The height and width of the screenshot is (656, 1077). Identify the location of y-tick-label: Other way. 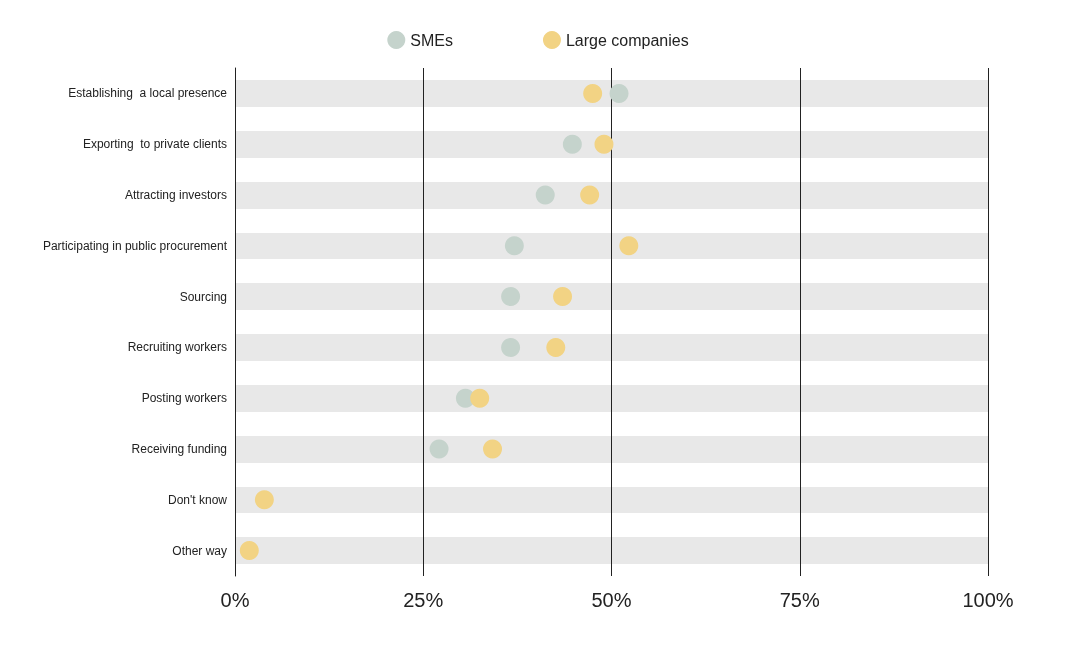
(199, 550).